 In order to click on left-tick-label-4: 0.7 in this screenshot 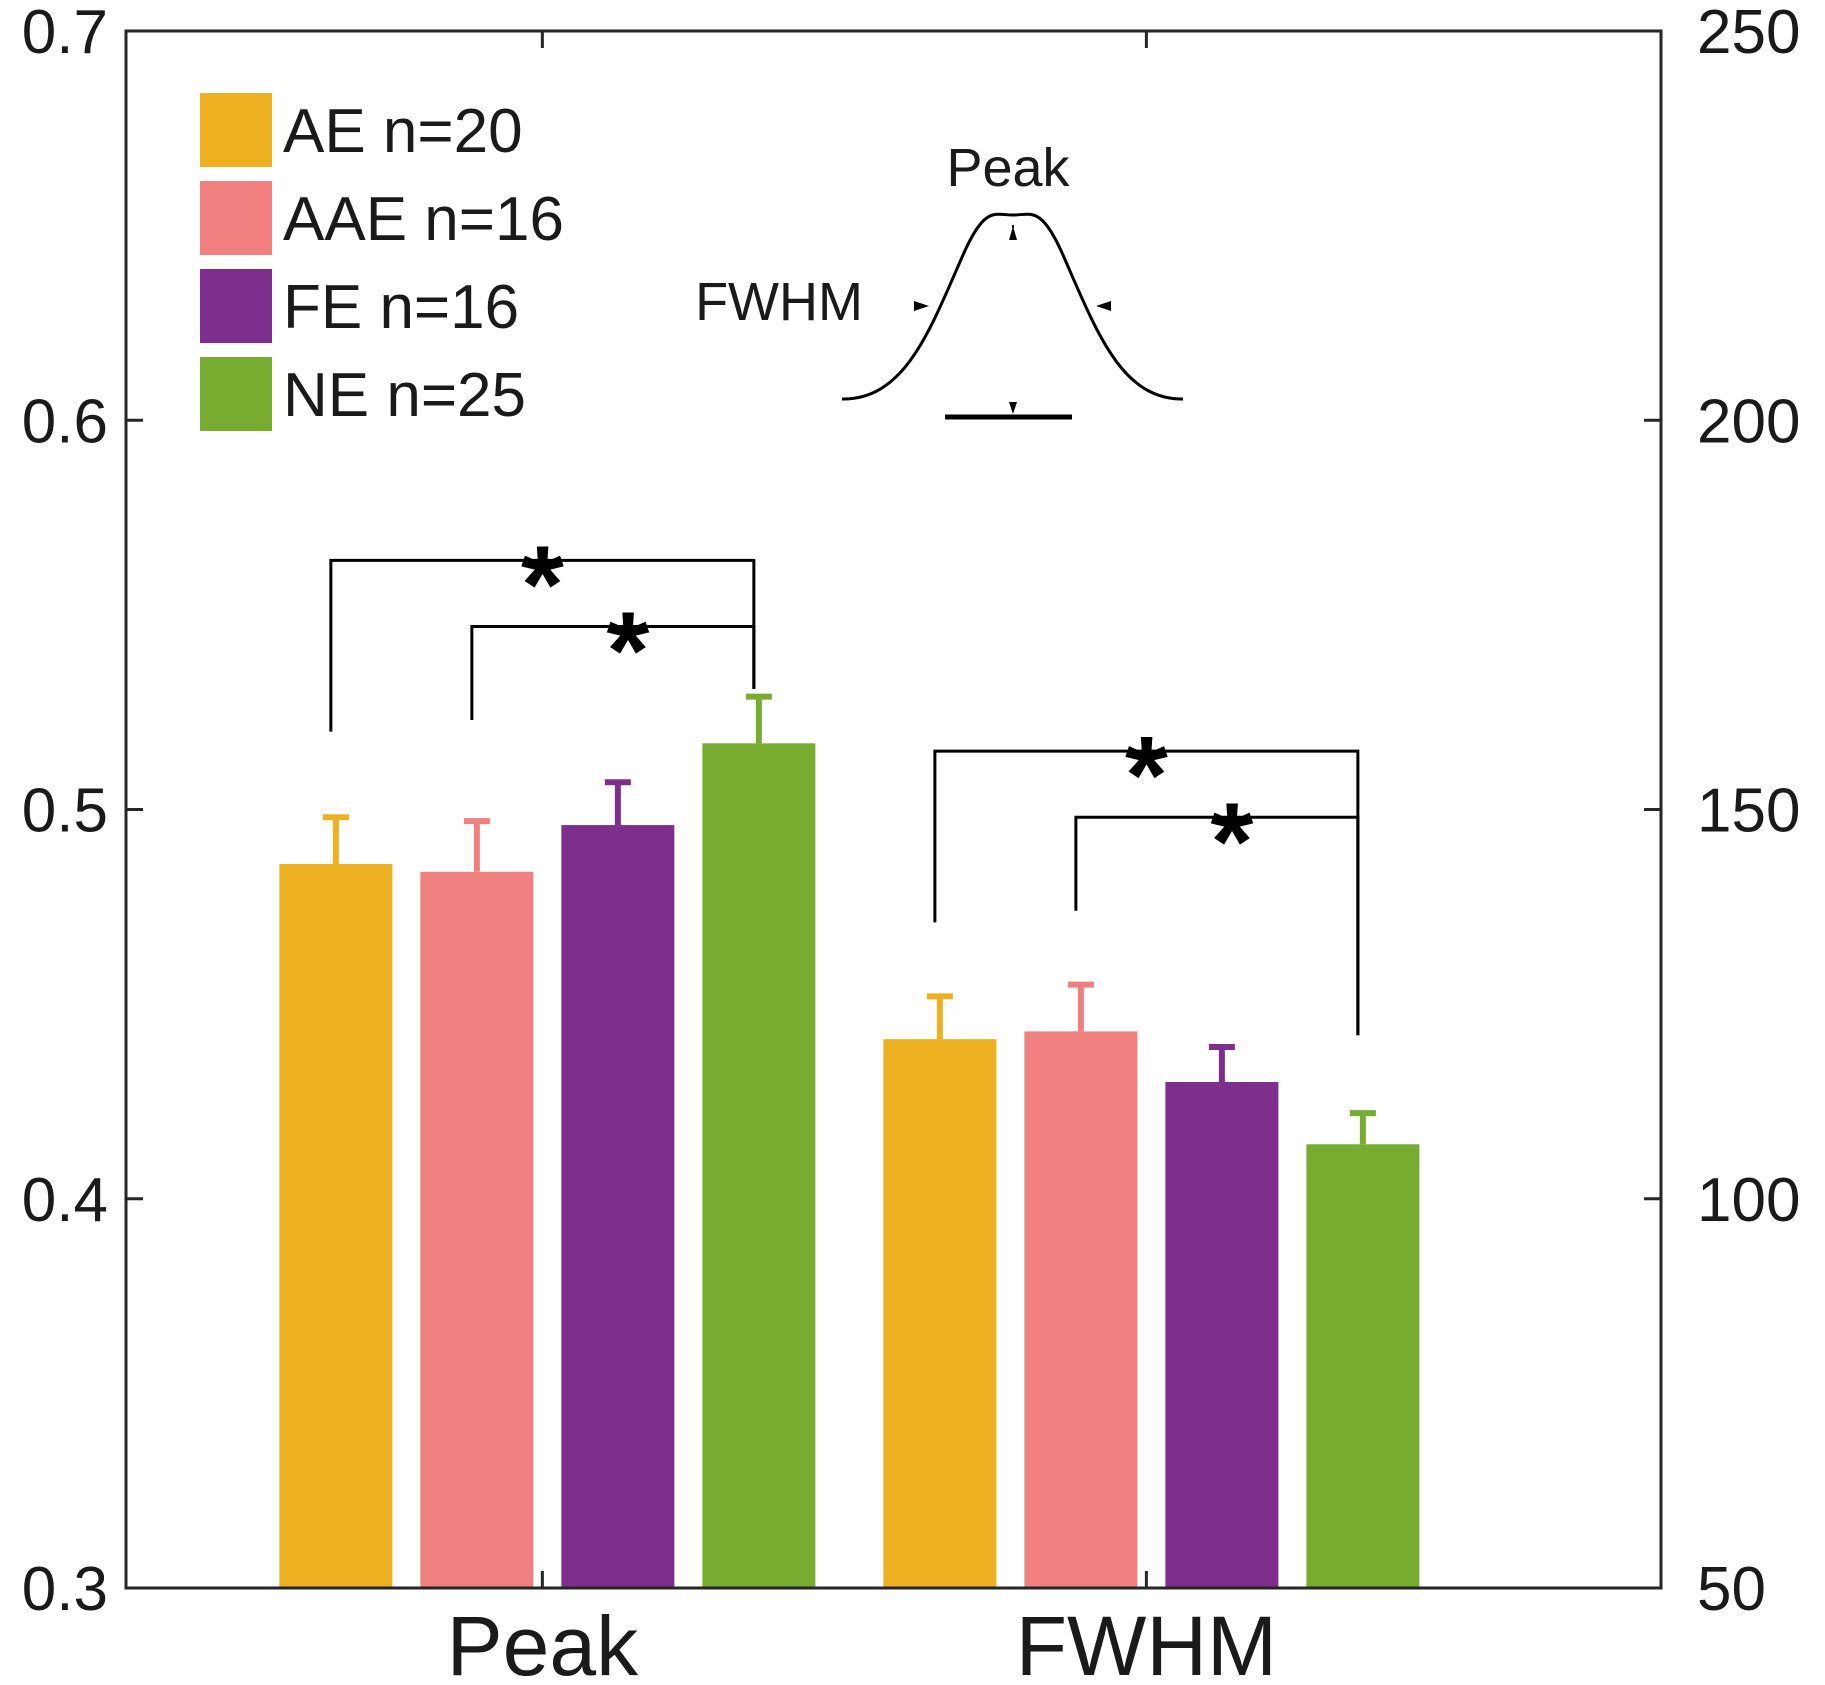, I will do `click(65, 33)`.